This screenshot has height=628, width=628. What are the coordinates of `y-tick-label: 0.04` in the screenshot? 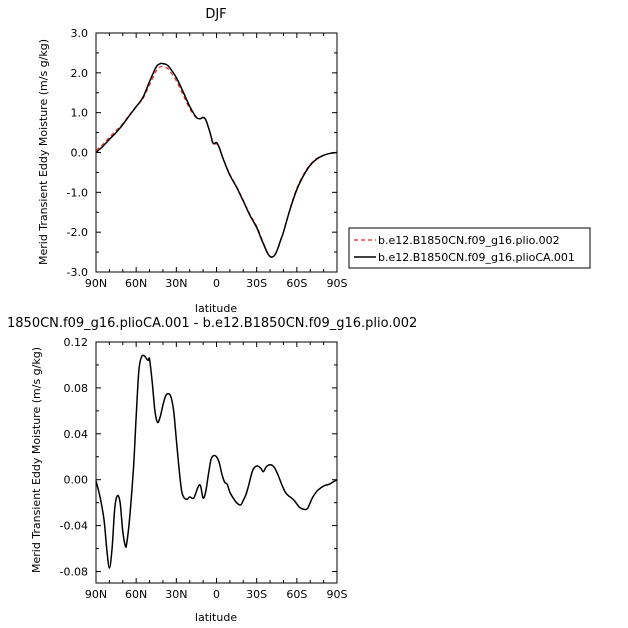 It's located at (76, 434).